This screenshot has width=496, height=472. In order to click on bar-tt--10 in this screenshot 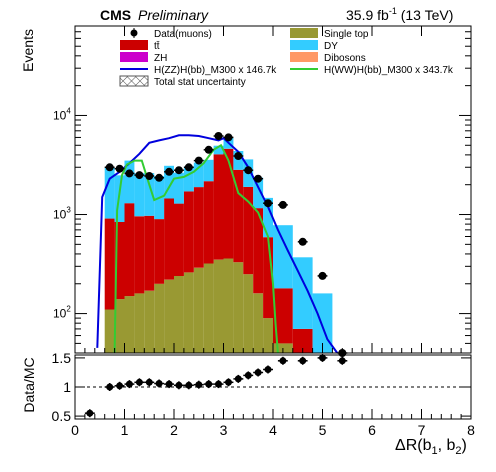, I will do `click(188, 232)`.